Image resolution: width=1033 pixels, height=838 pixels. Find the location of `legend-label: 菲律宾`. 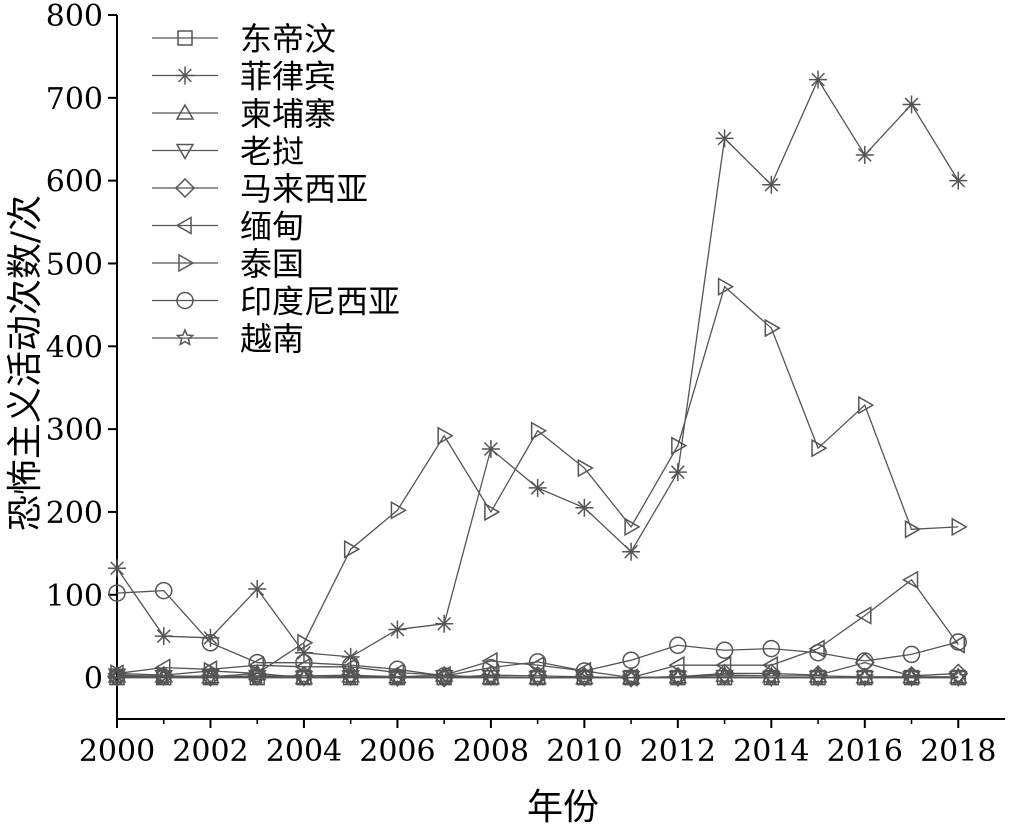

legend-label: 菲律宾 is located at coordinates (288, 77).